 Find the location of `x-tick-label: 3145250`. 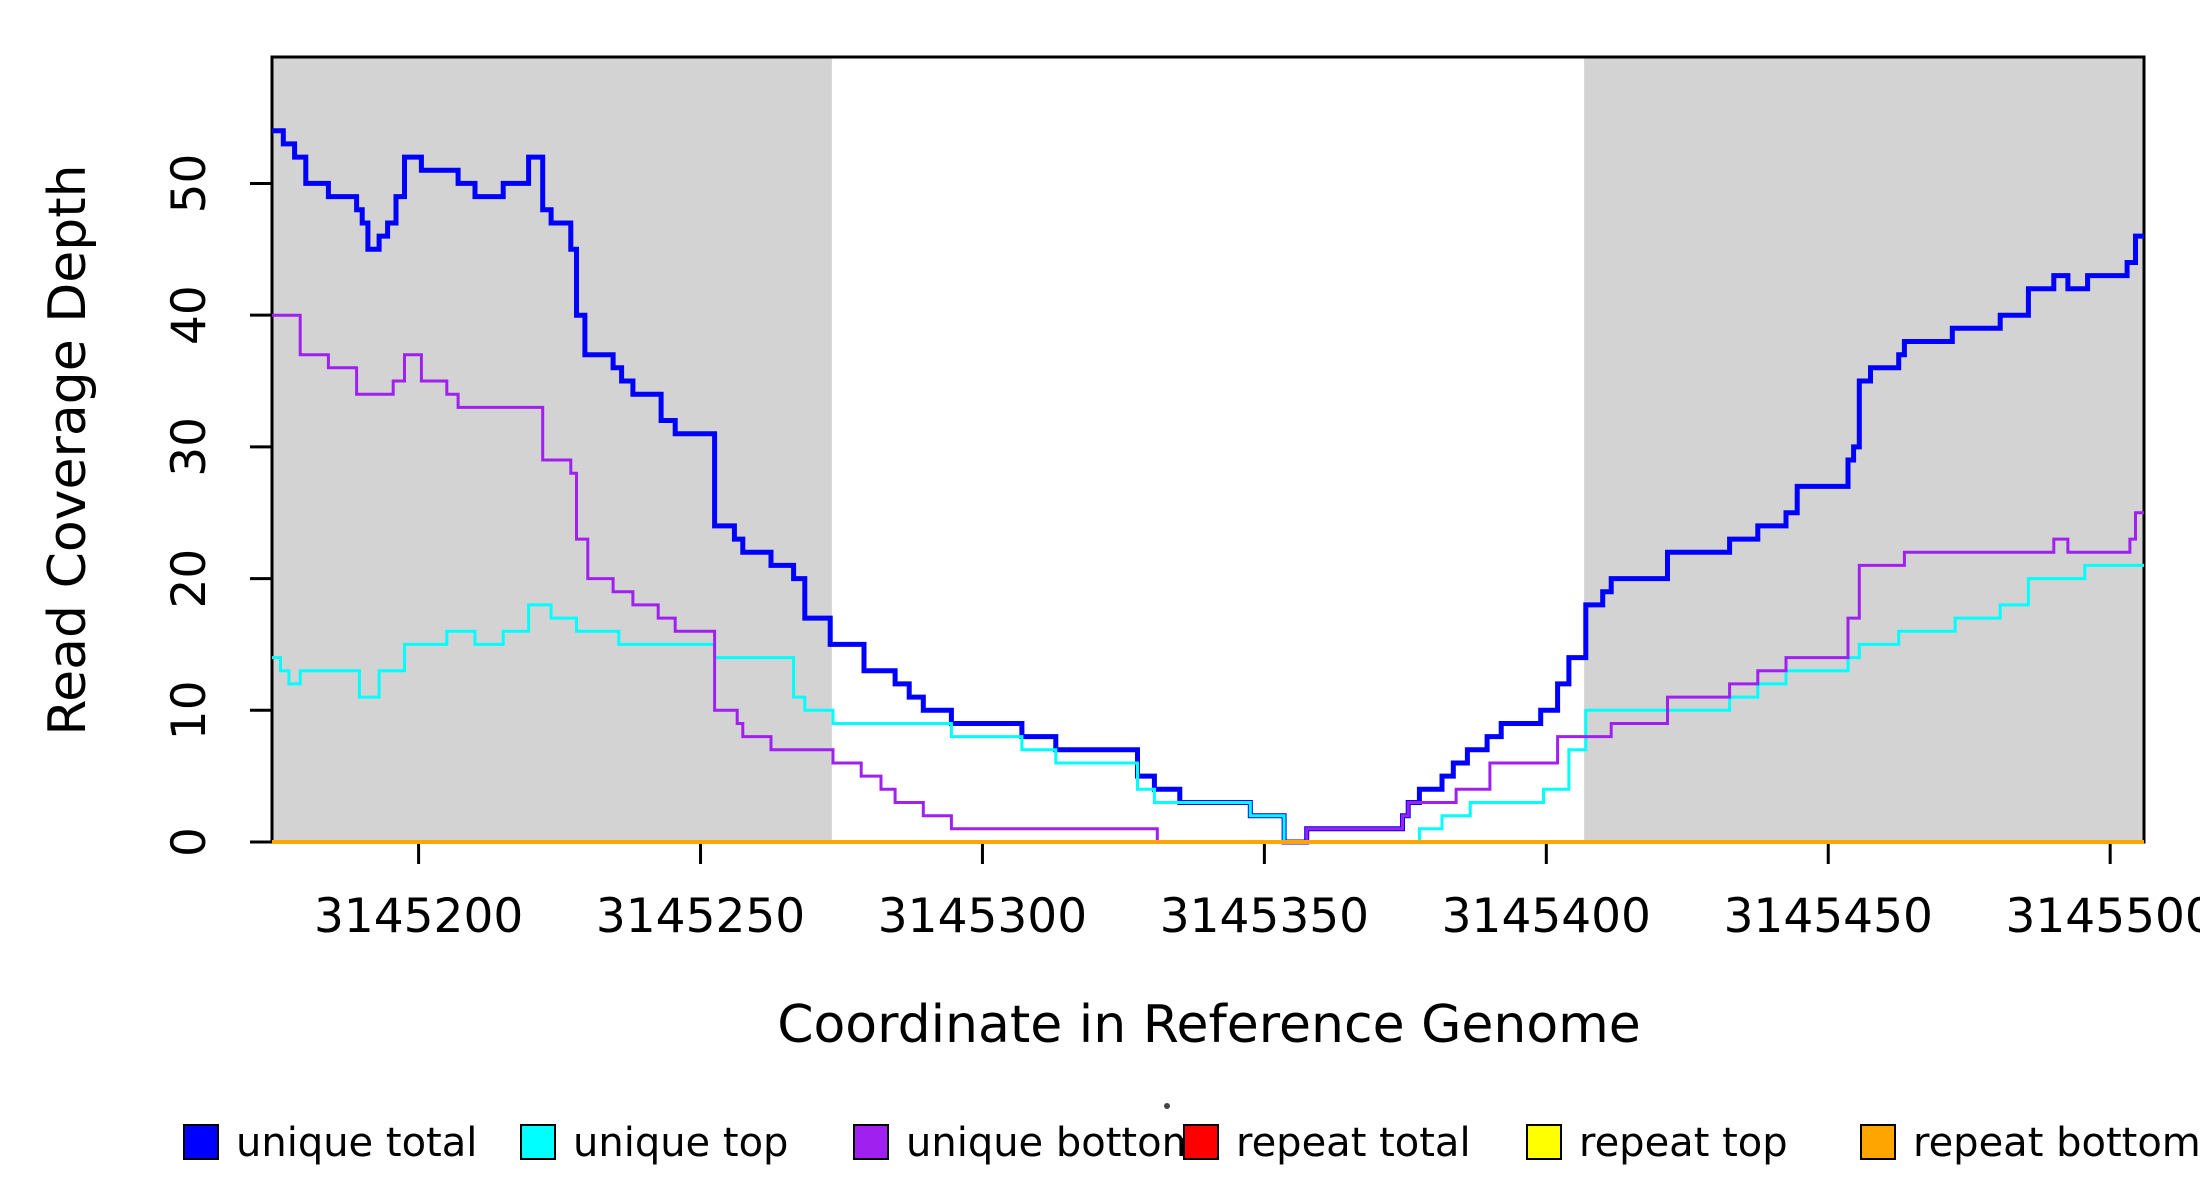

x-tick-label: 3145250 is located at coordinates (700, 916).